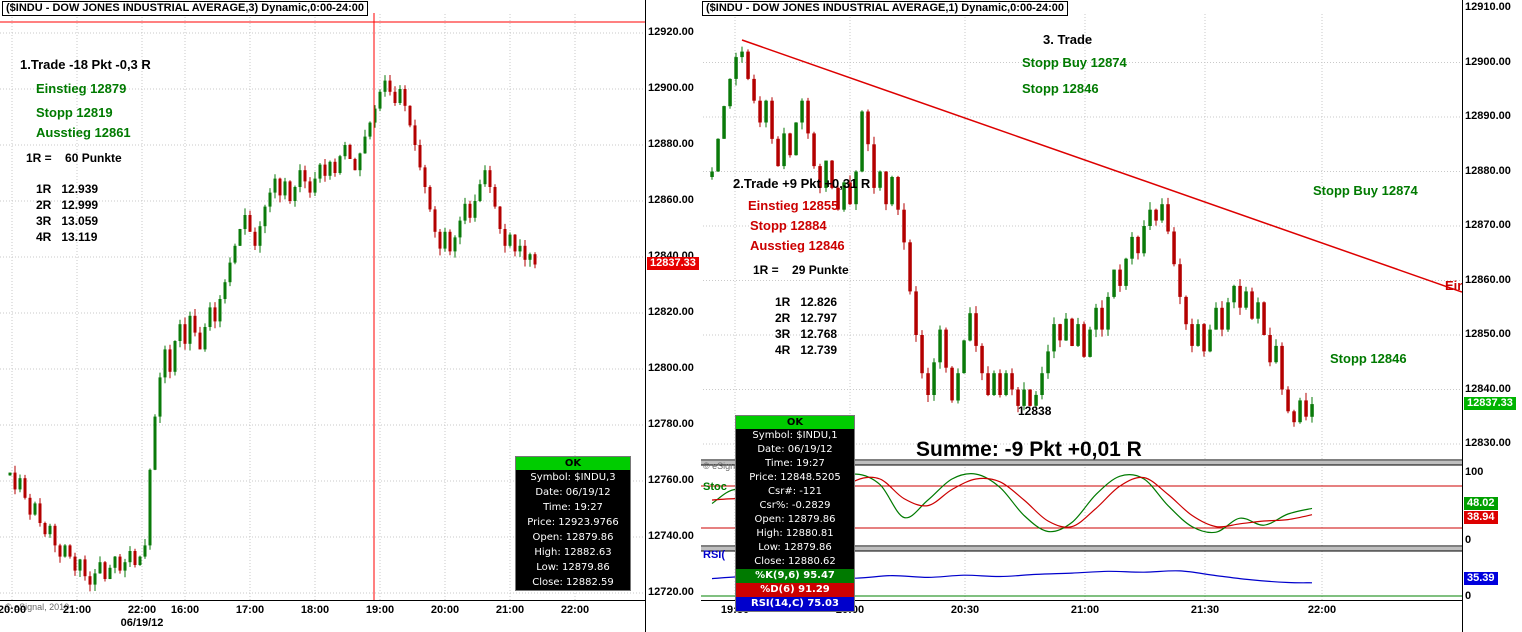  What do you see at coordinates (573, 552) in the screenshot?
I see `data-box-row: High: 12882.63` at bounding box center [573, 552].